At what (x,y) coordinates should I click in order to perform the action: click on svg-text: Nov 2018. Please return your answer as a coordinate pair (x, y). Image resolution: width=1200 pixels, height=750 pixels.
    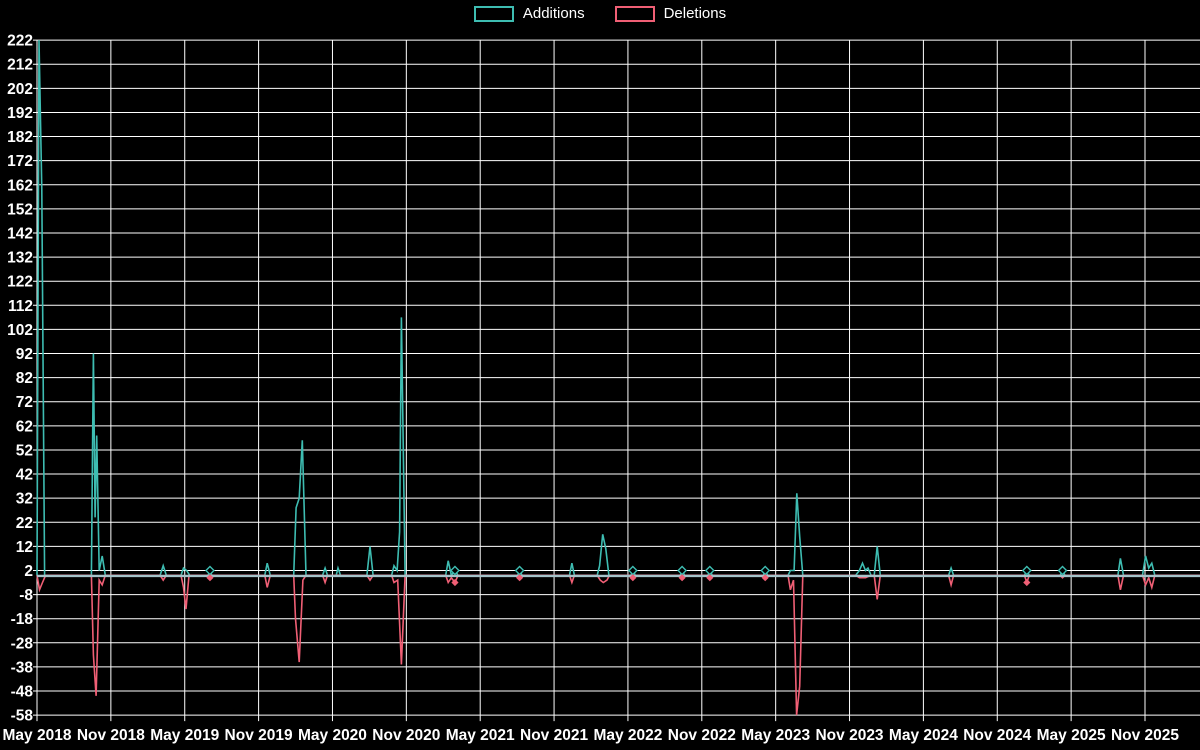
    Looking at the image, I should click on (111, 735).